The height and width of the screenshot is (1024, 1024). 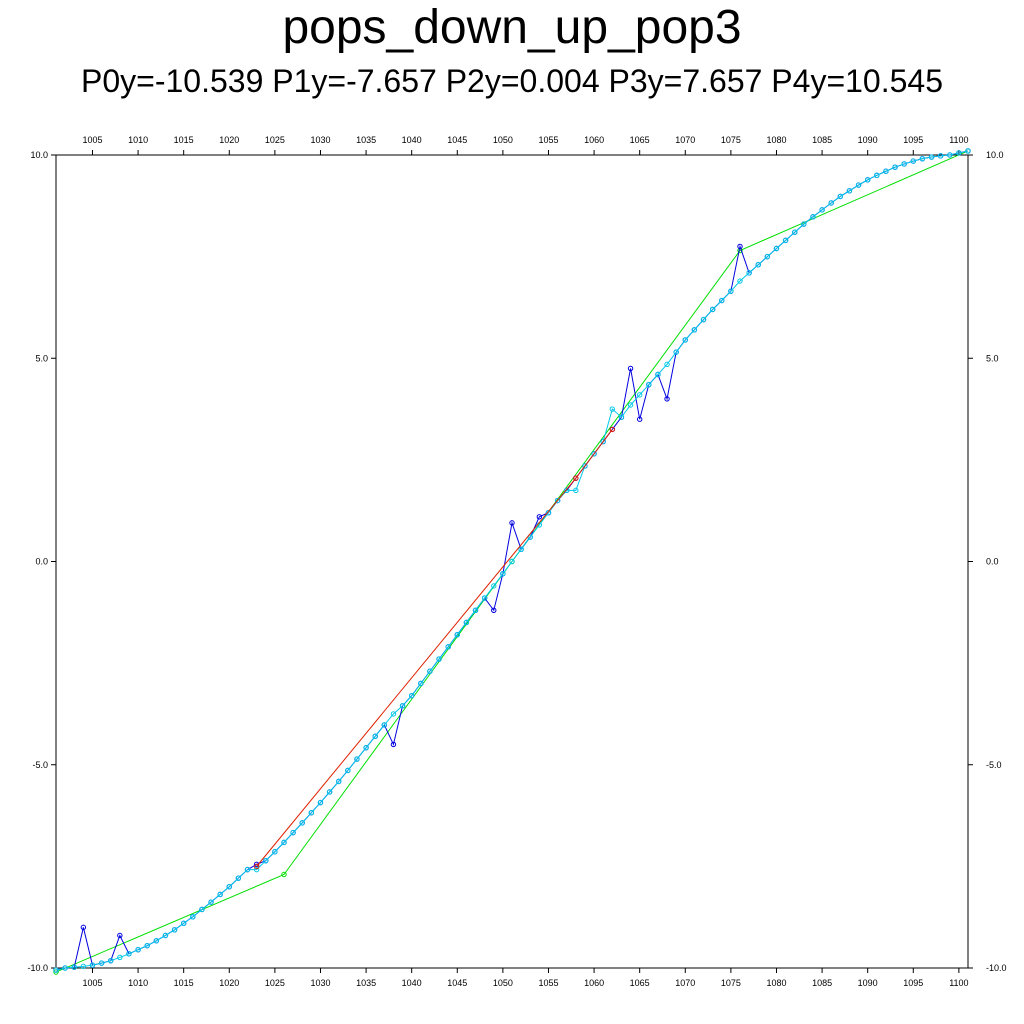 What do you see at coordinates (41, 358) in the screenshot?
I see `y-tick-label-left: 5.0` at bounding box center [41, 358].